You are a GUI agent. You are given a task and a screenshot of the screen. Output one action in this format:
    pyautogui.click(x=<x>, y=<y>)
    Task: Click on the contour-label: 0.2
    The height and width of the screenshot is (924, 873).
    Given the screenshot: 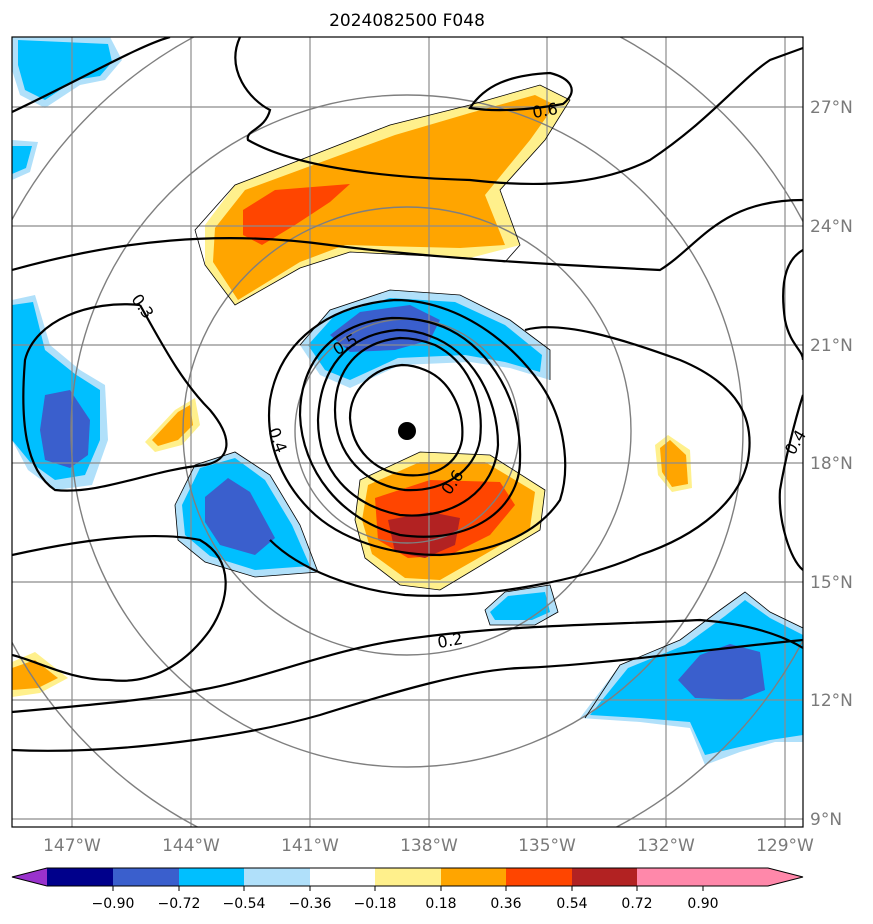 What is the action you would take?
    pyautogui.click(x=450, y=640)
    